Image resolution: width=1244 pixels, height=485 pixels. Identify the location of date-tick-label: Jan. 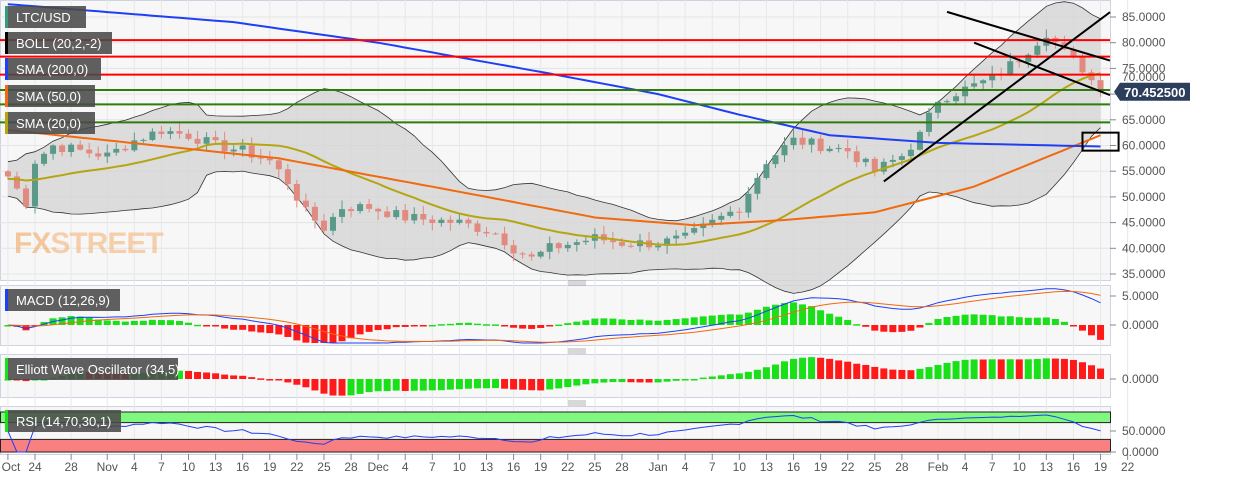
(657, 467).